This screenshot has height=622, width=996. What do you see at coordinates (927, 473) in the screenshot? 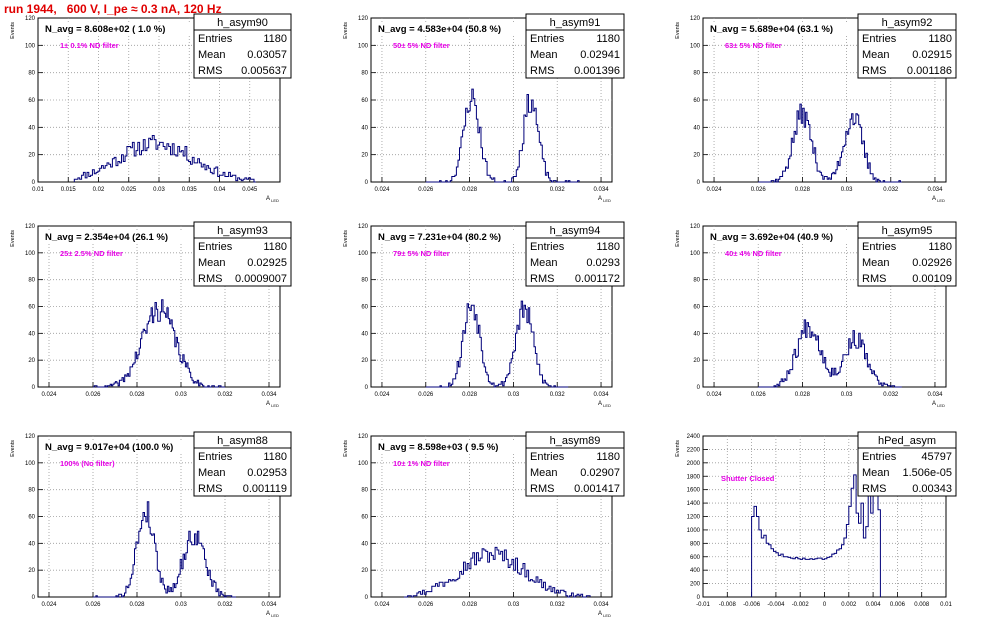
I see `stats-value: 1.506e-05` at bounding box center [927, 473].